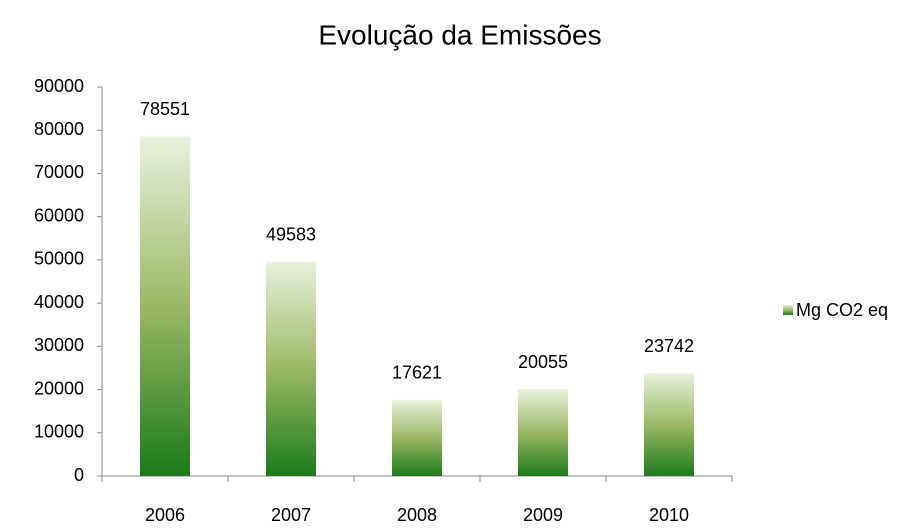 Image resolution: width=916 pixels, height=529 pixels. What do you see at coordinates (59, 215) in the screenshot?
I see `y-tick-label: 60000` at bounding box center [59, 215].